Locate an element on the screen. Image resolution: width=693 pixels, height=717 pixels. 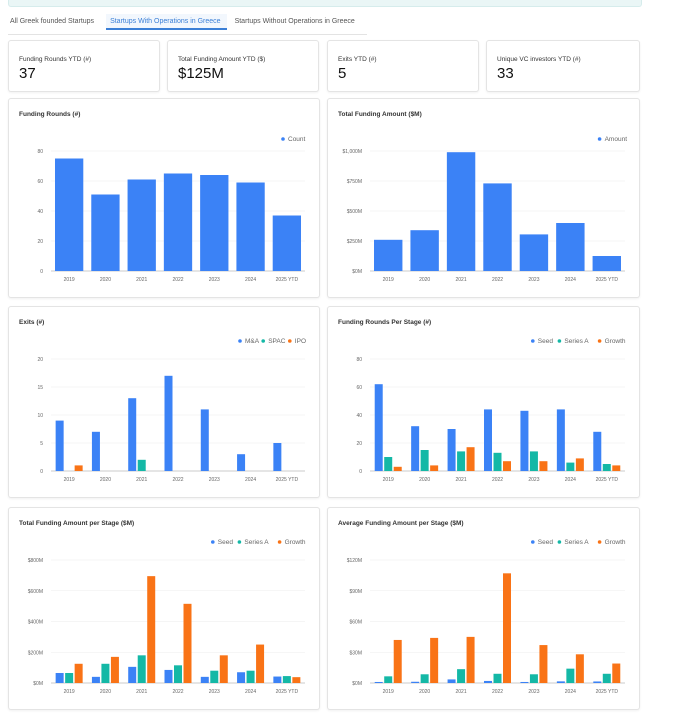
y-tick-label: 20 is located at coordinates (40, 360).